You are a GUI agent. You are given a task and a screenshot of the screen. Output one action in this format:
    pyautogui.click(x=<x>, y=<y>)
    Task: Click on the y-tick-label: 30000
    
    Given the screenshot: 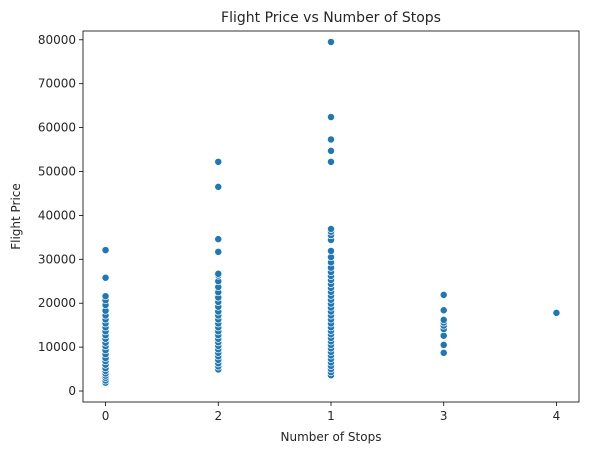 What is the action you would take?
    pyautogui.click(x=57, y=259)
    